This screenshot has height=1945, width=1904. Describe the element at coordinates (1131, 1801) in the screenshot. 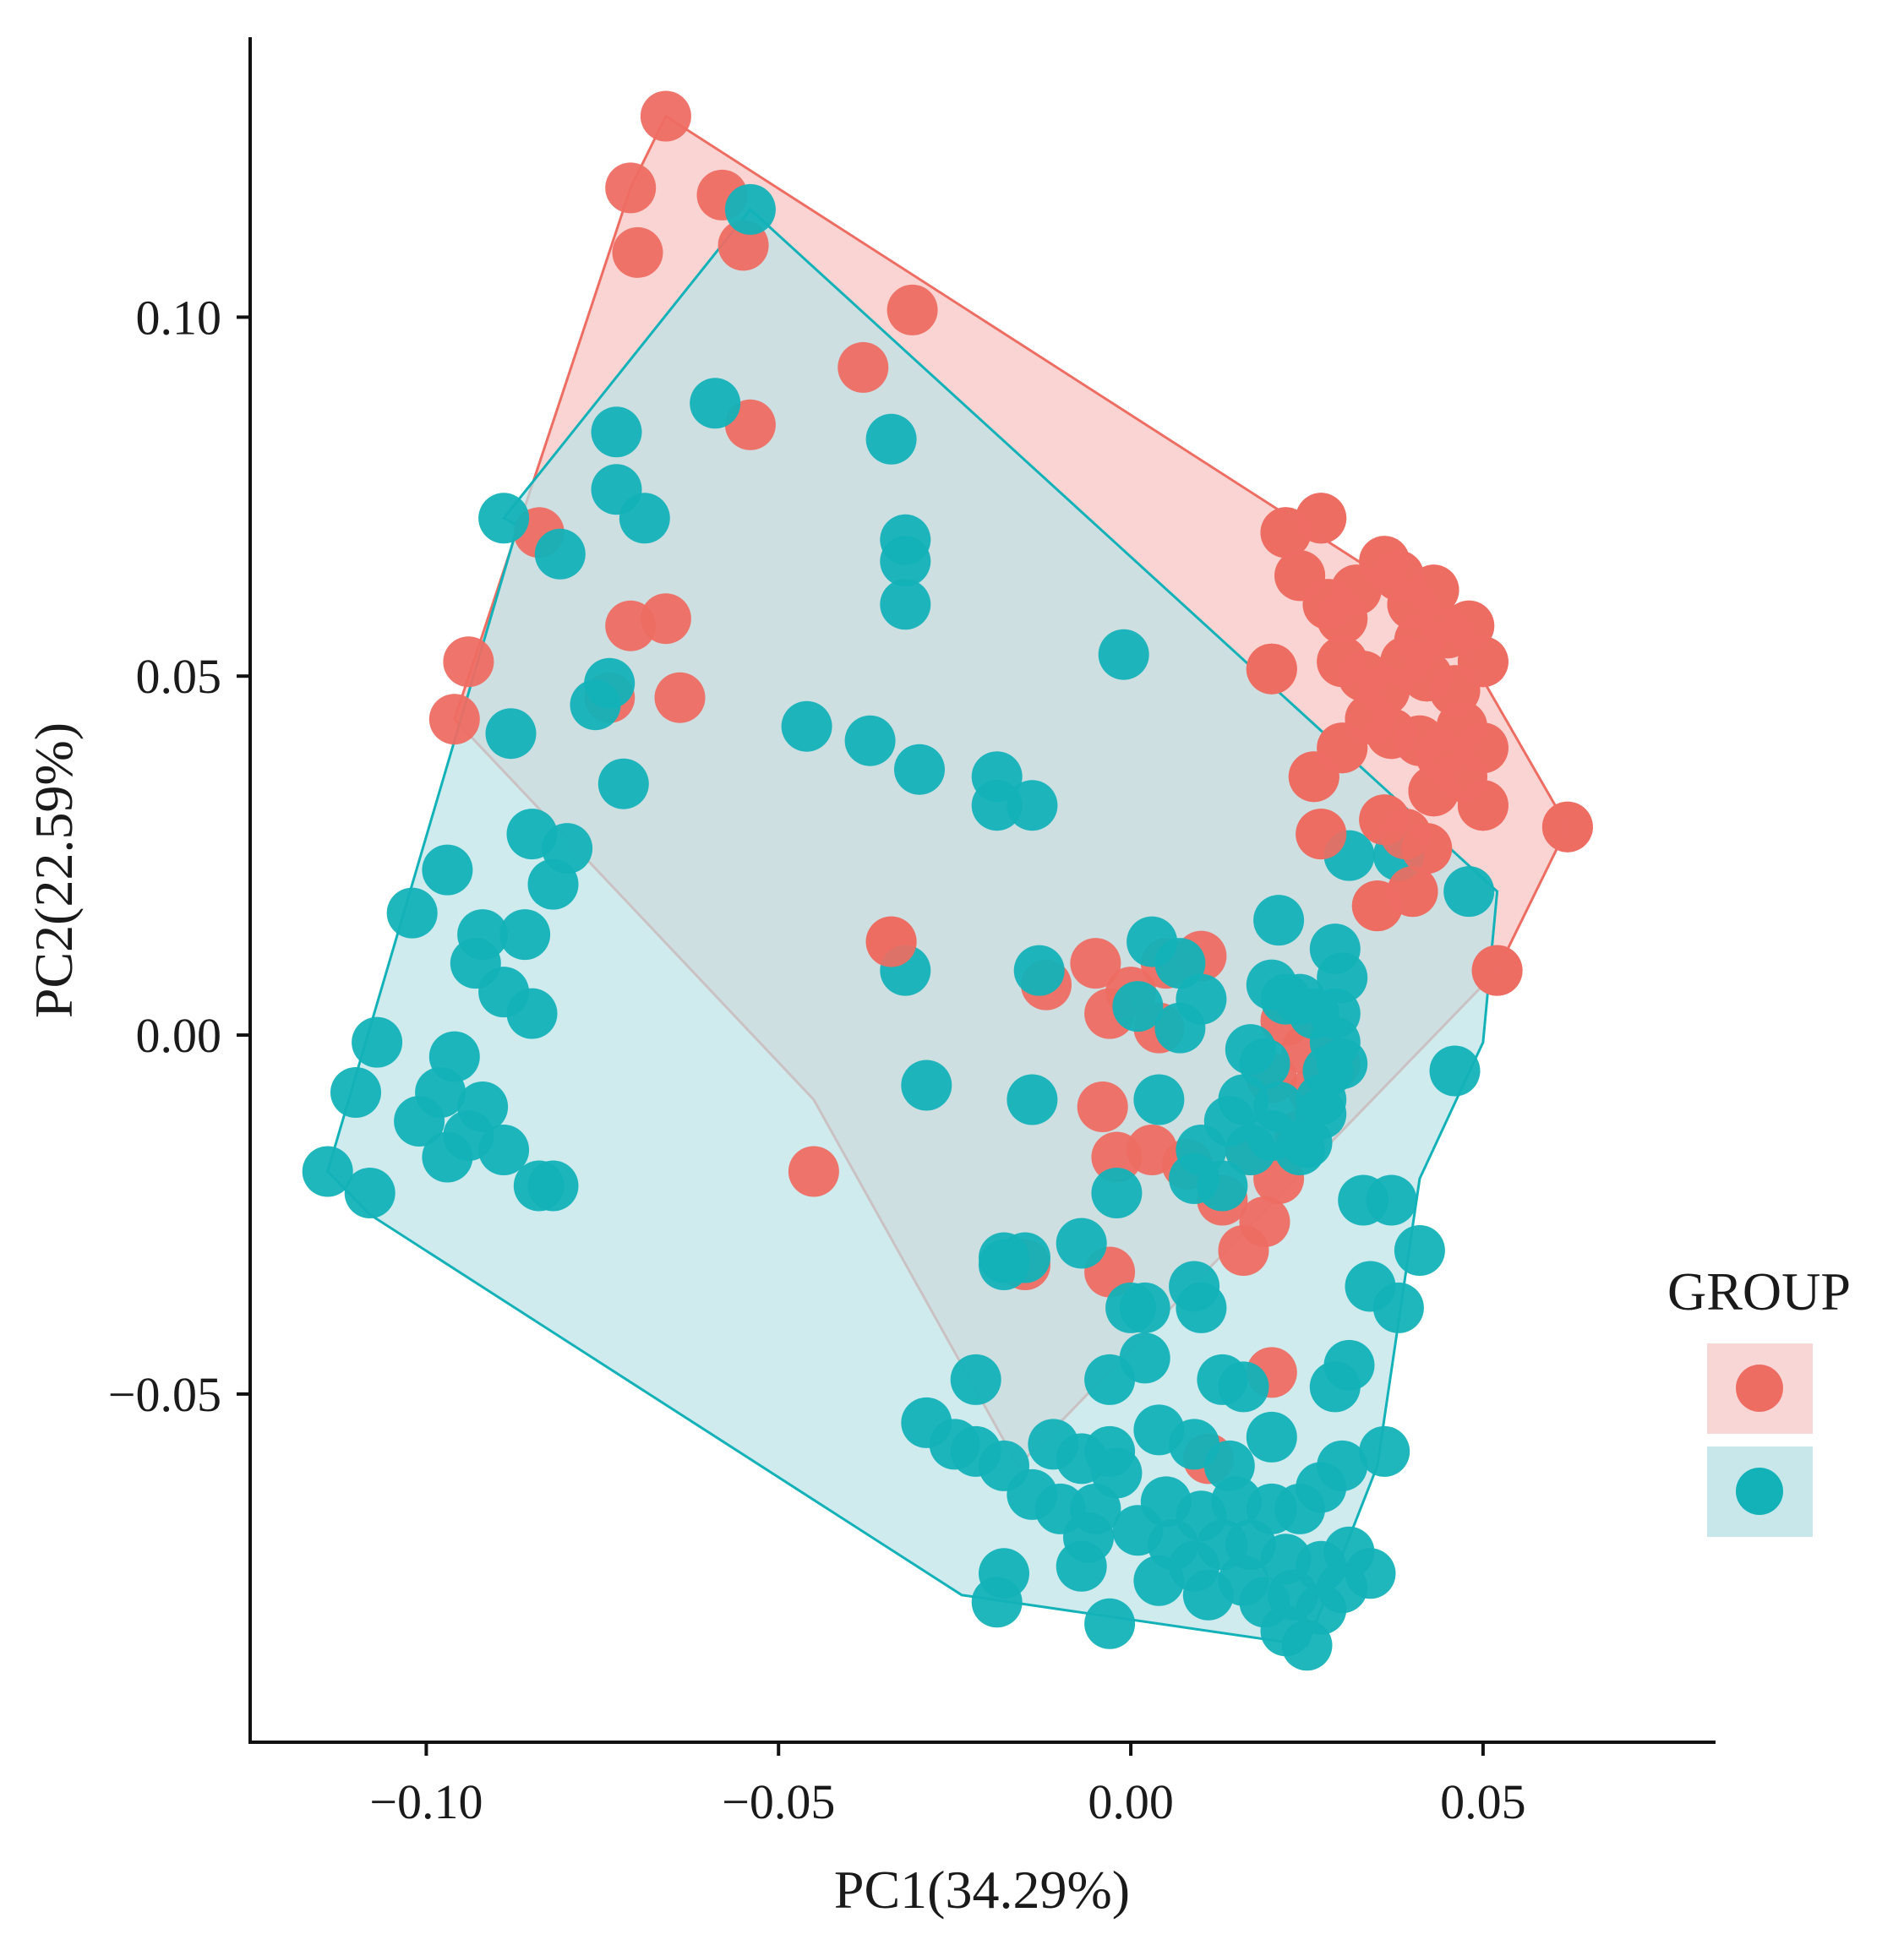

I see `x-tick-label: 0.00` at that location.